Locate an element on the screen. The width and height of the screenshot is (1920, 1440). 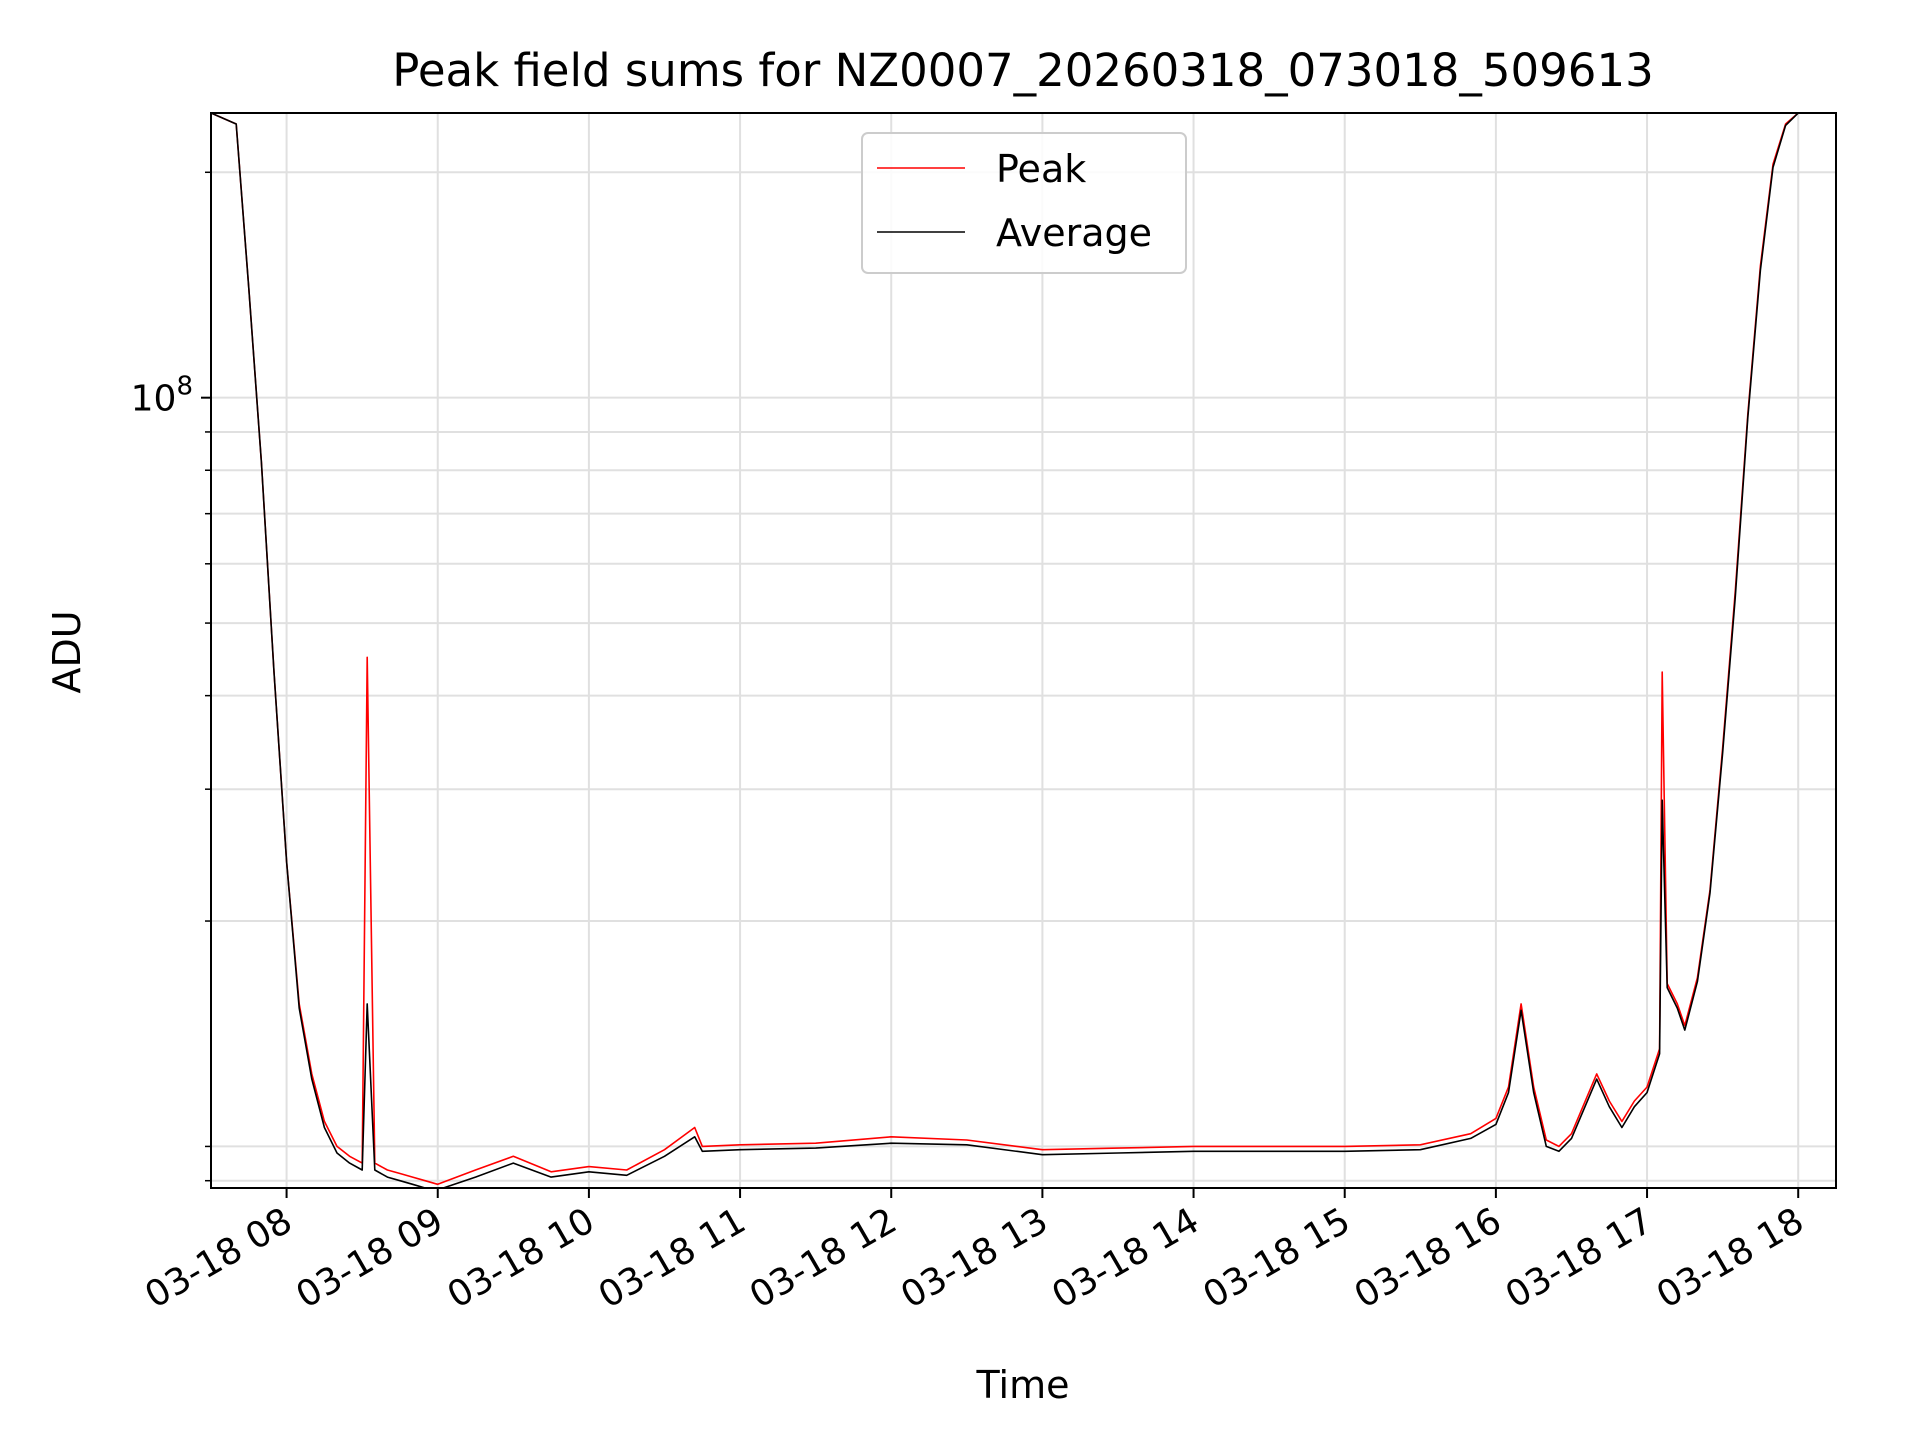
y-tick-label: 108 is located at coordinates (162, 396).